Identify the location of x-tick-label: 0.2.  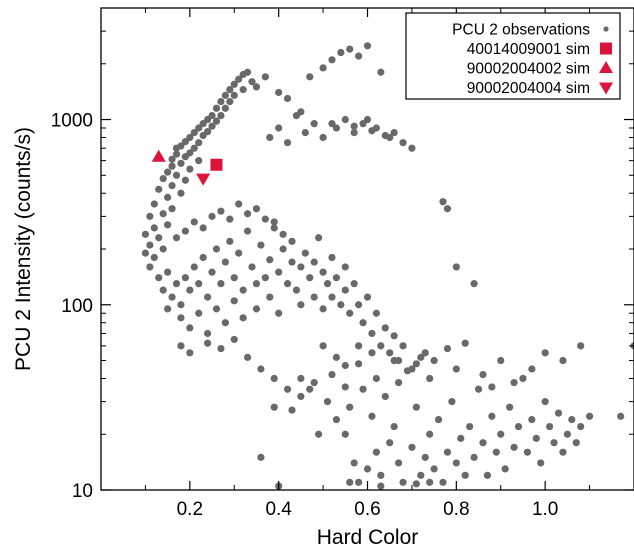
(190, 509).